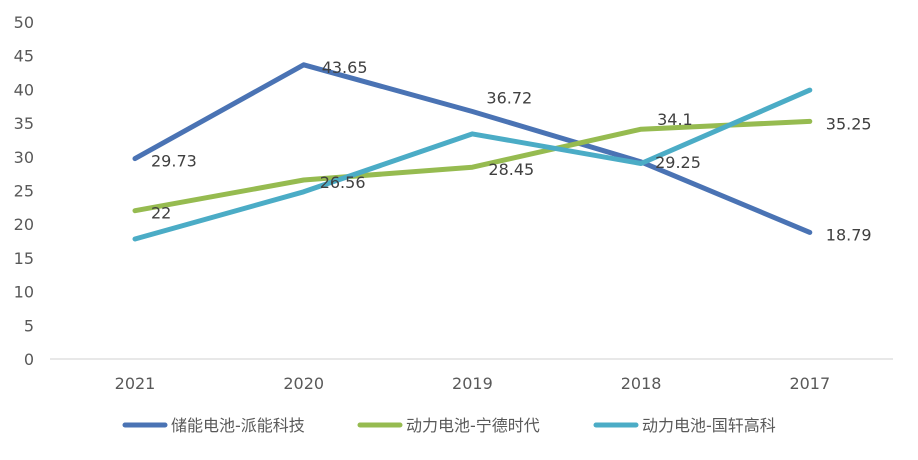  I want to click on data-label: 35.25, so click(849, 123).